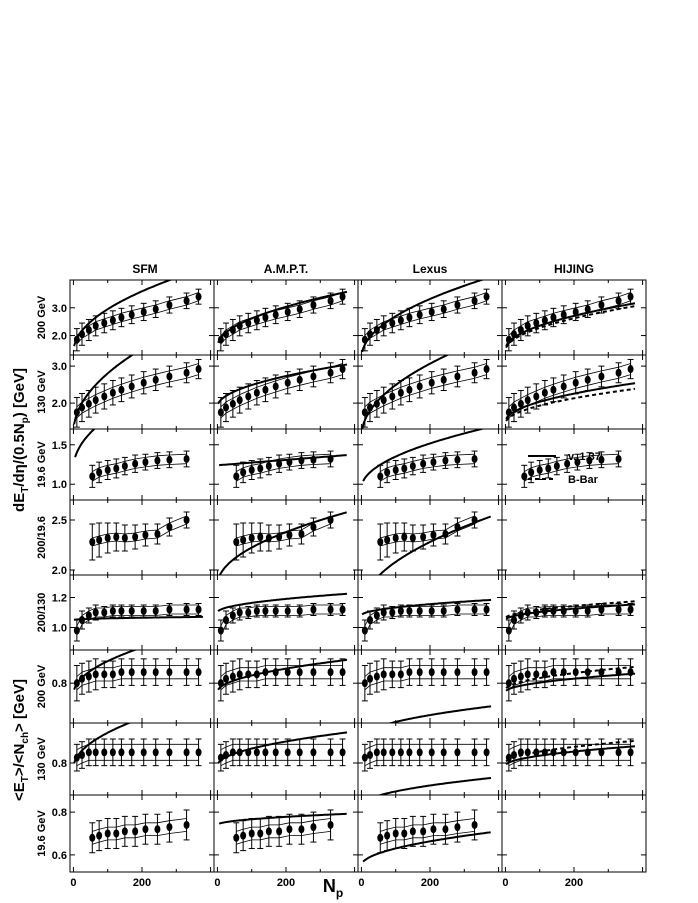 The width and height of the screenshot is (698, 903). What do you see at coordinates (279, 537) in the screenshot?
I see `panel-r4-ampt-data-point` at bounding box center [279, 537].